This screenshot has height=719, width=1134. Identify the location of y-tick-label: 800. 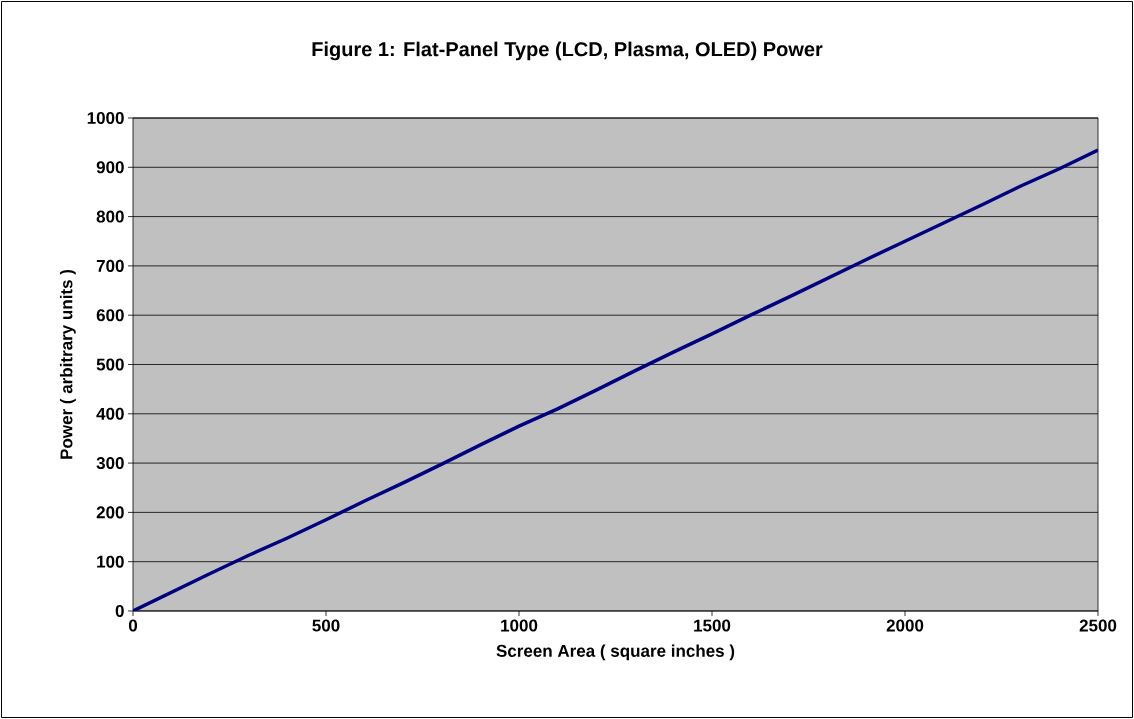
(110, 216).